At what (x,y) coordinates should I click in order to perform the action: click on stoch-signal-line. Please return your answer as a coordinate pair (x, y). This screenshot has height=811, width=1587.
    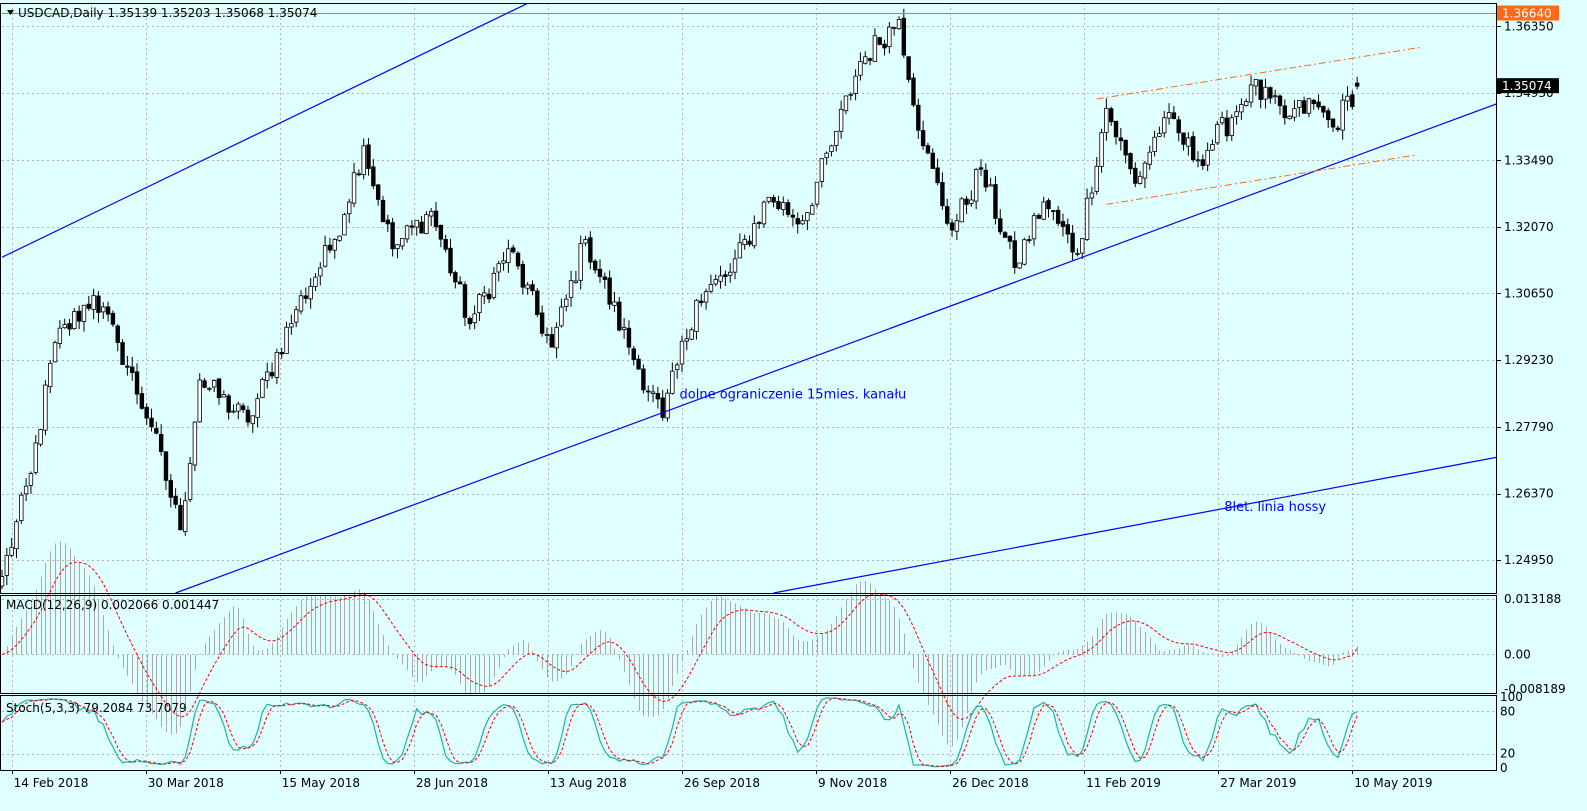
    Looking at the image, I should click on (679, 732).